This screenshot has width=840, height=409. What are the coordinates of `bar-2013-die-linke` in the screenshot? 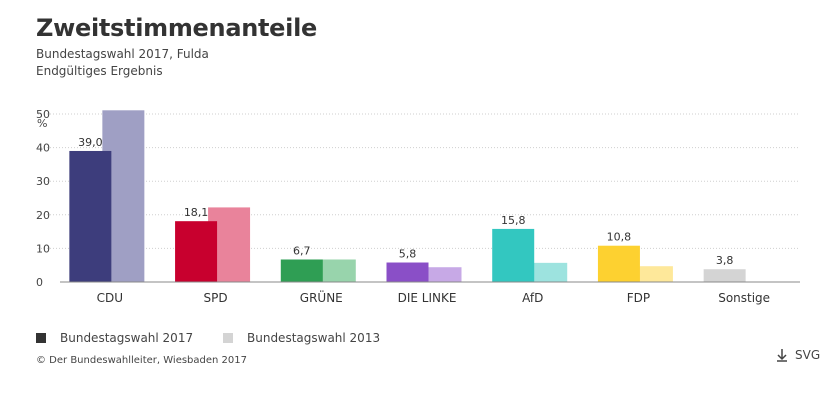 It's located at (440, 274).